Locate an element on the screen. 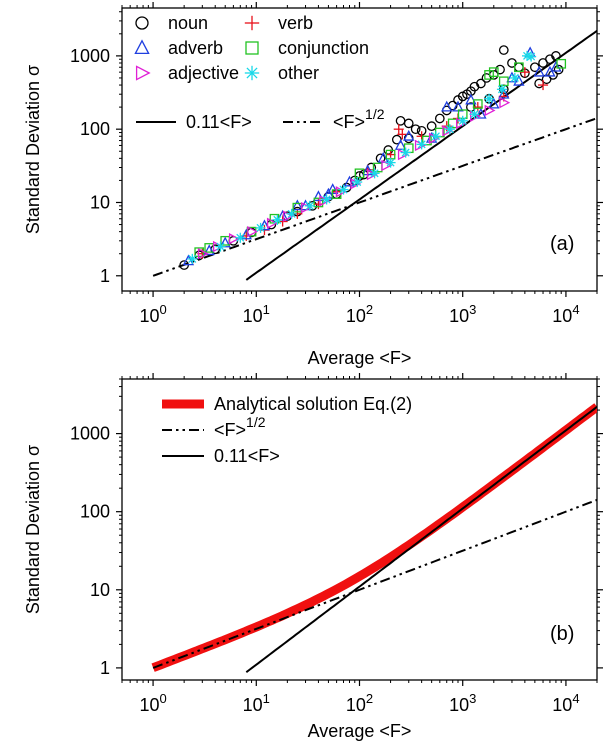 This screenshot has width=612, height=742. panel-annotation: (a) is located at coordinates (562, 244).